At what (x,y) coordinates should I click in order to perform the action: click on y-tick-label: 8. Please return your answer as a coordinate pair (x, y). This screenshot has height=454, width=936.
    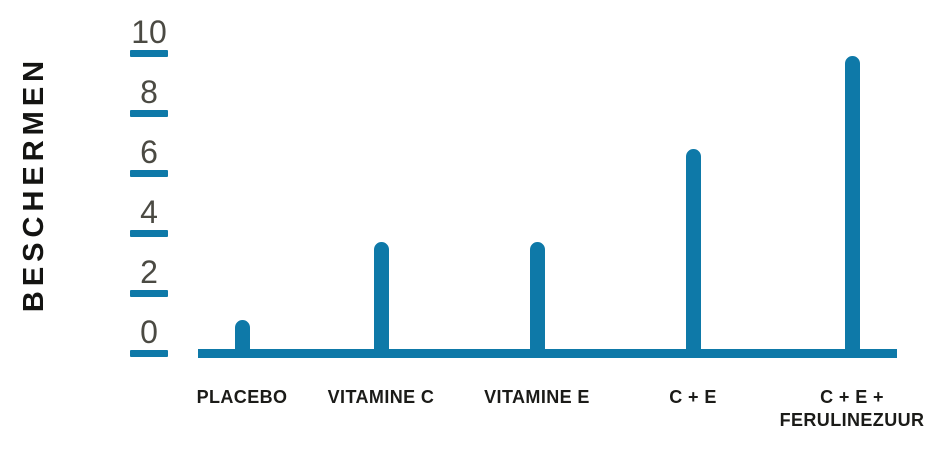
    Looking at the image, I should click on (149, 91).